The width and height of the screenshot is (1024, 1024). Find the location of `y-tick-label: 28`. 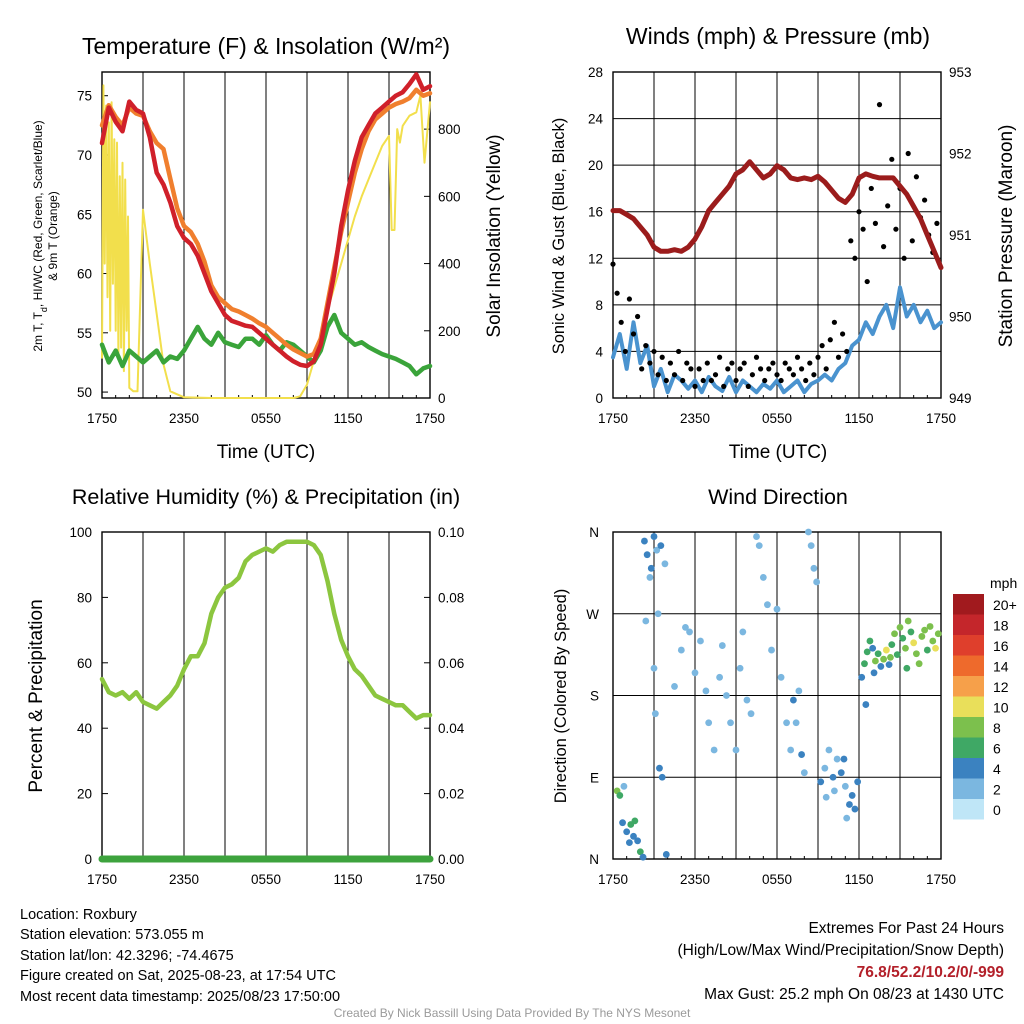

y-tick-label: 28 is located at coordinates (595, 72).